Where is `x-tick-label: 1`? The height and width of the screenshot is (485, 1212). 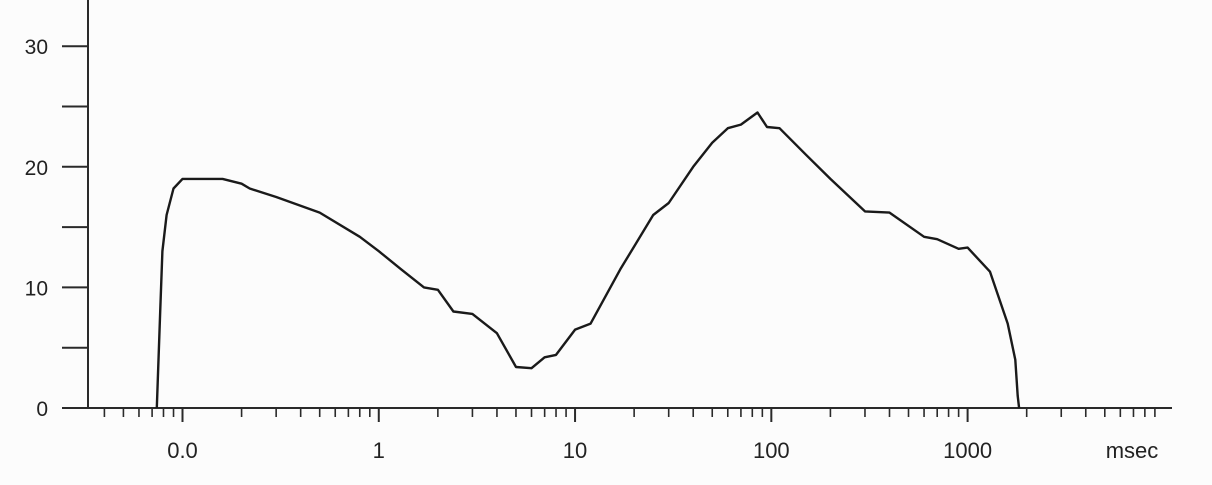
x-tick-label: 1 is located at coordinates (379, 450).